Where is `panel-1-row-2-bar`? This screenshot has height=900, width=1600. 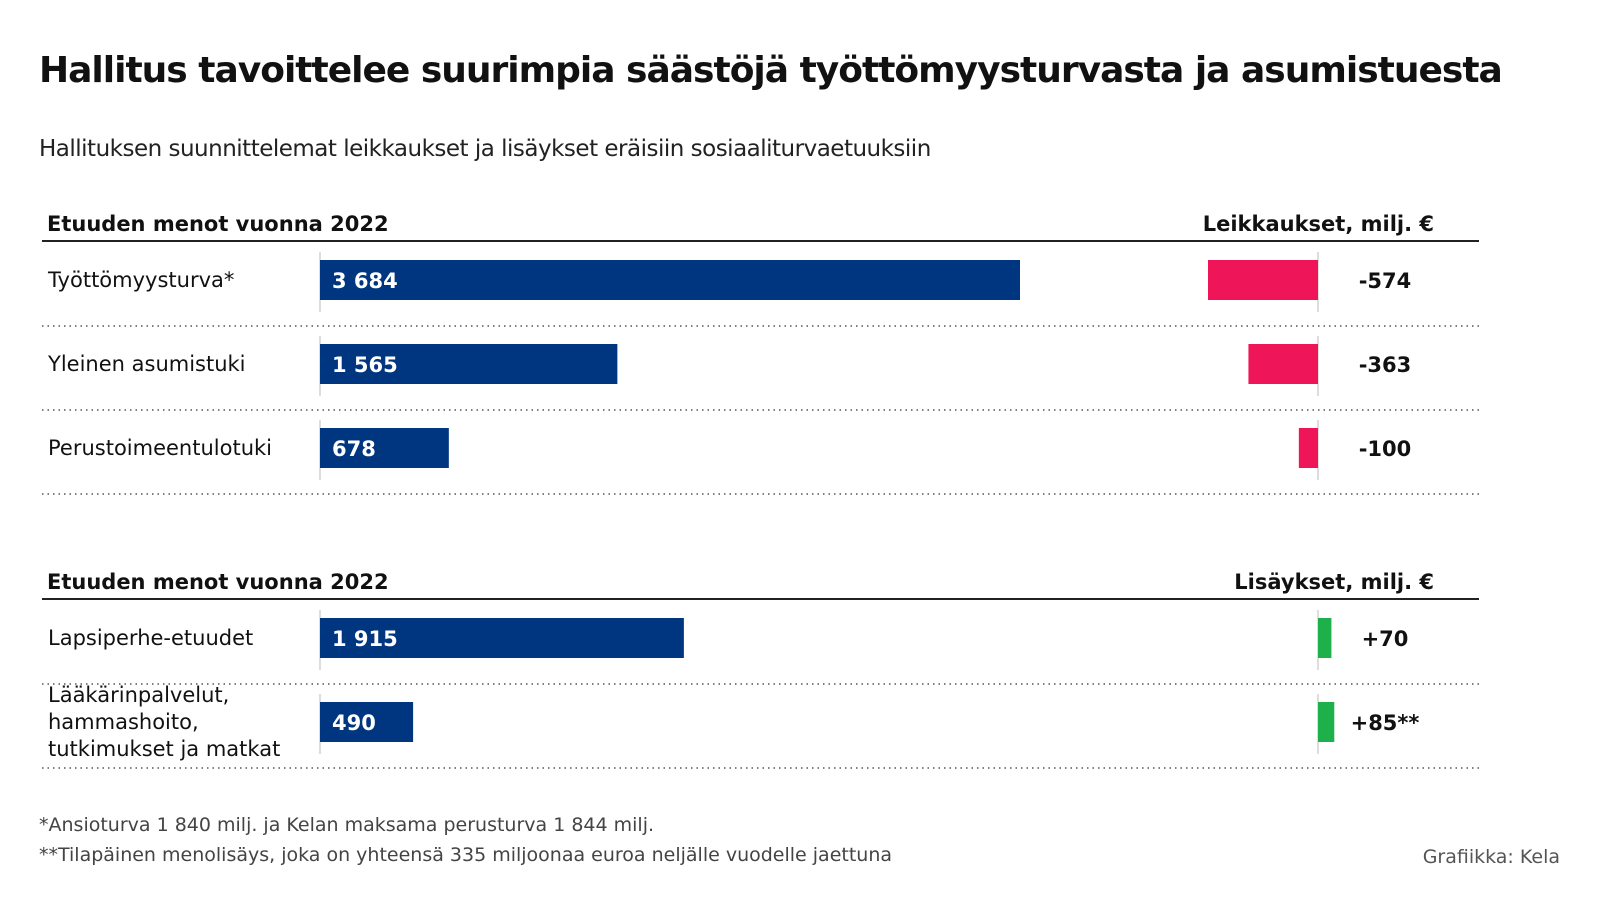 panel-1-row-2-bar is located at coordinates (469, 364).